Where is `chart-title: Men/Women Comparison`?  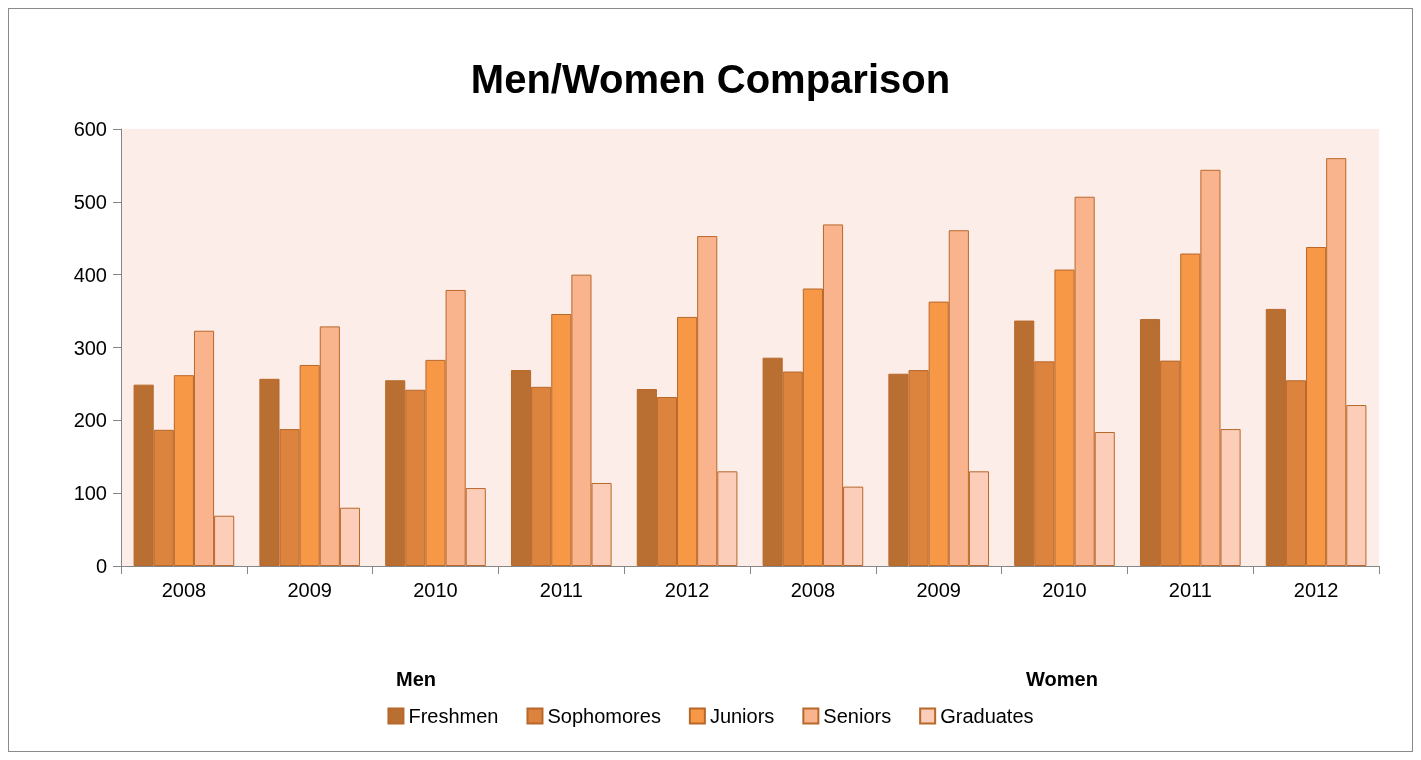 chart-title: Men/Women Comparison is located at coordinates (710, 79).